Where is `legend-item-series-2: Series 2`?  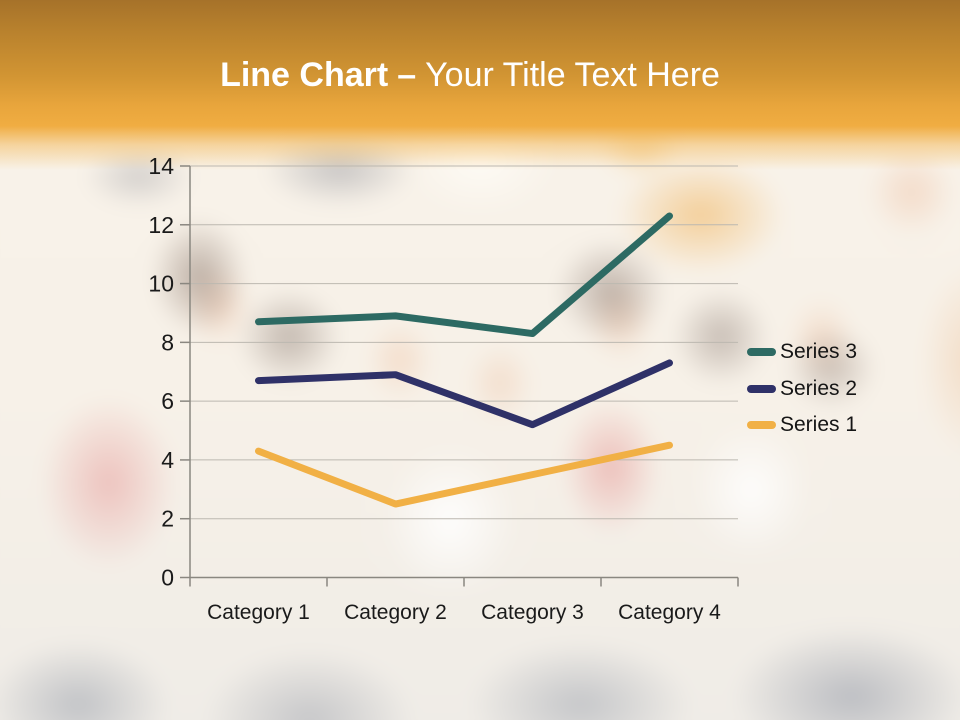
legend-item-series-2: Series 2 is located at coordinates (802, 389).